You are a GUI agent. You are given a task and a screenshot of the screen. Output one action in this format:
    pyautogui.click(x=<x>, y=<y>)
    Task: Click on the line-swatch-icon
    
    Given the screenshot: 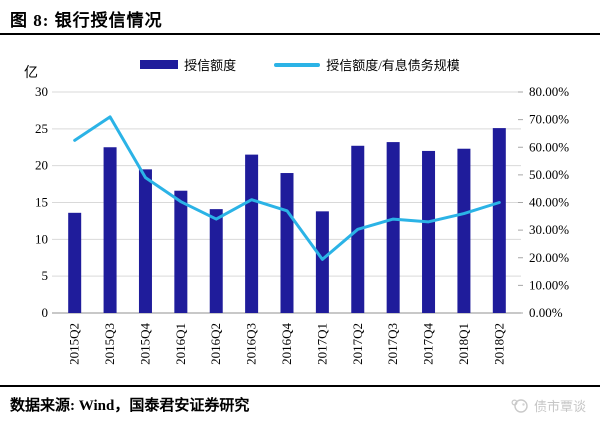 What is the action you would take?
    pyautogui.click(x=297, y=64)
    